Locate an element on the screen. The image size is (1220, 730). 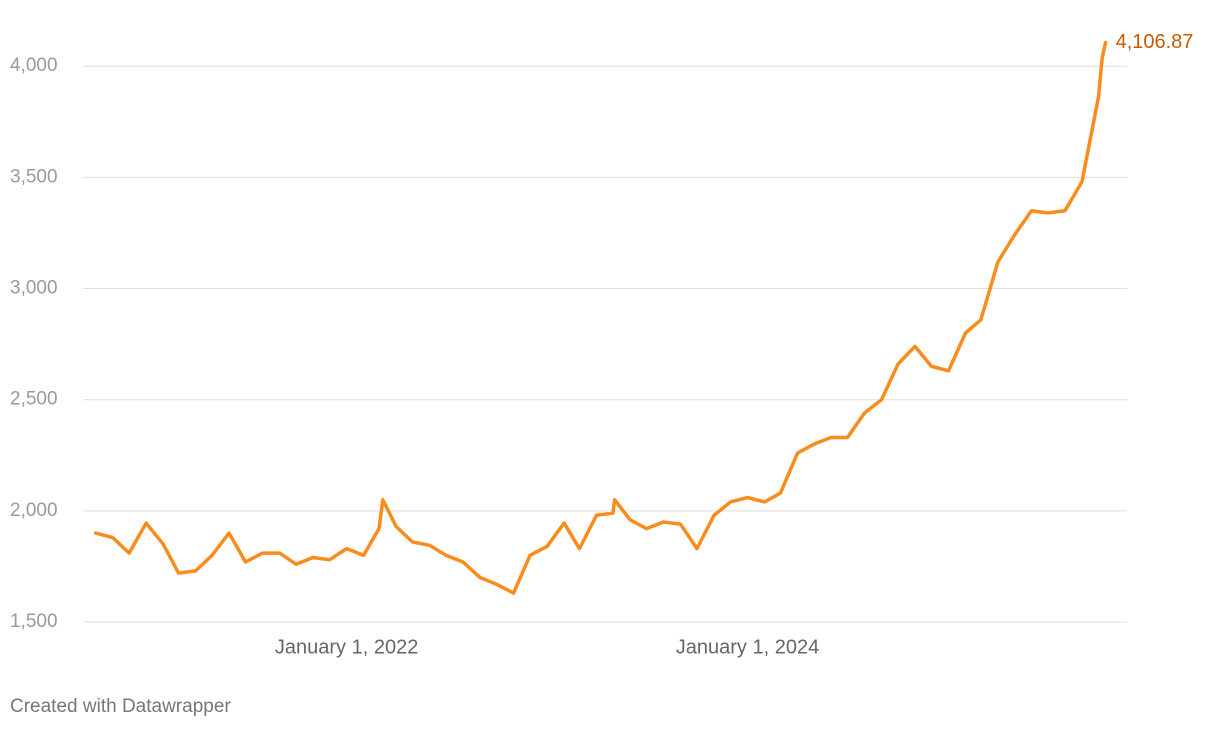
value-label: 4,106.87 is located at coordinates (1155, 42).